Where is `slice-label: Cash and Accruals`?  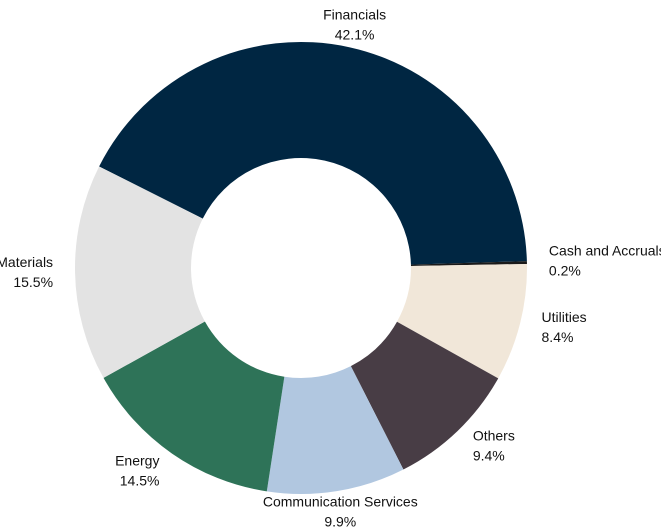
slice-label: Cash and Accruals is located at coordinates (605, 251).